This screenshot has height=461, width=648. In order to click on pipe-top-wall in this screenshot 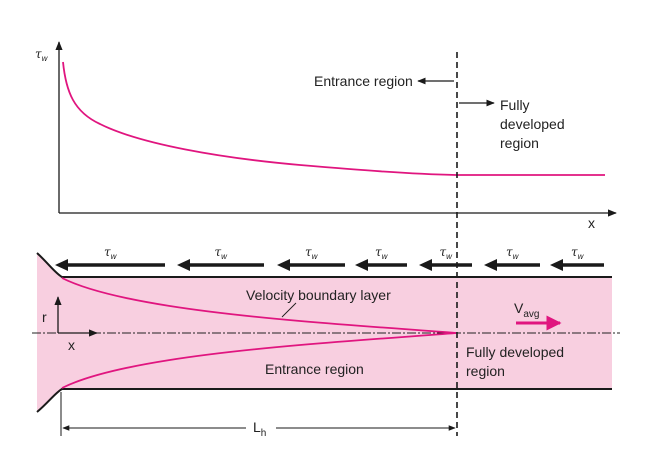, I will do `click(324, 265)`.